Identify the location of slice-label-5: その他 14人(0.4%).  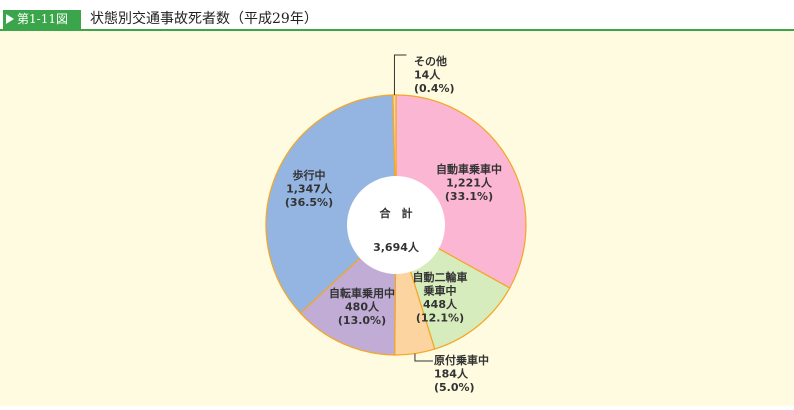
(434, 74).